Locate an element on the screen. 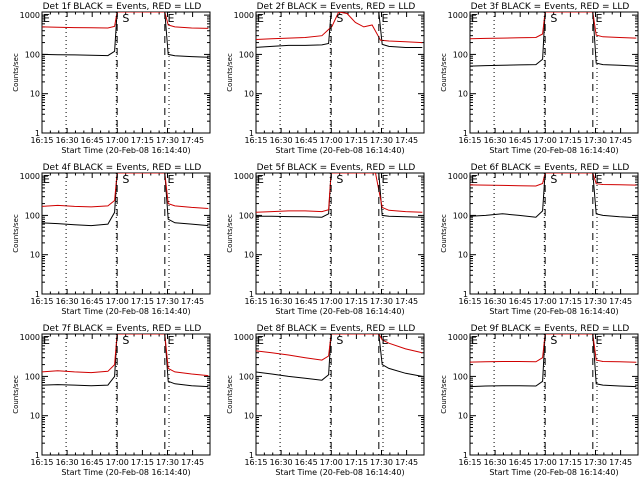 The image size is (640, 480). panel-title: Det 4f BLACK = Events, RED = LLD is located at coordinates (122, 168).